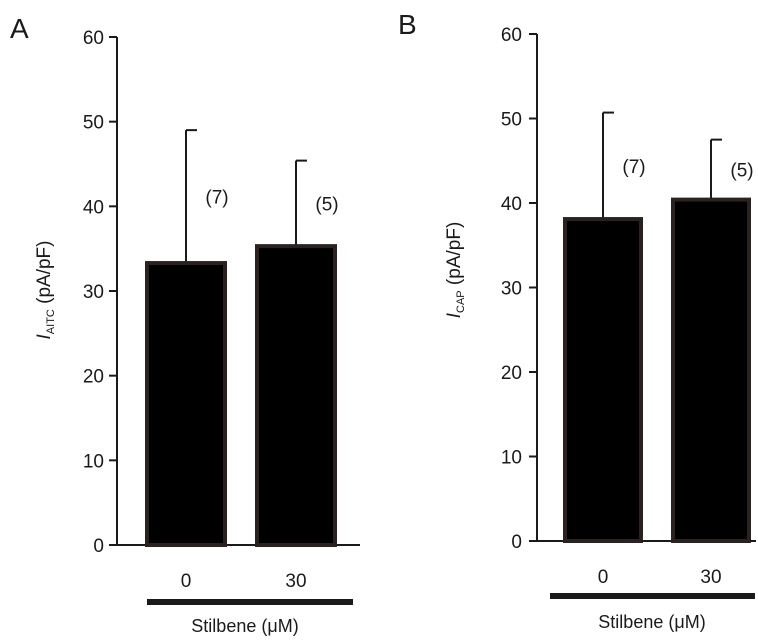 Image resolution: width=758 pixels, height=641 pixels. What do you see at coordinates (93, 292) in the screenshot?
I see `panel-a-y-tick-label: 30` at bounding box center [93, 292].